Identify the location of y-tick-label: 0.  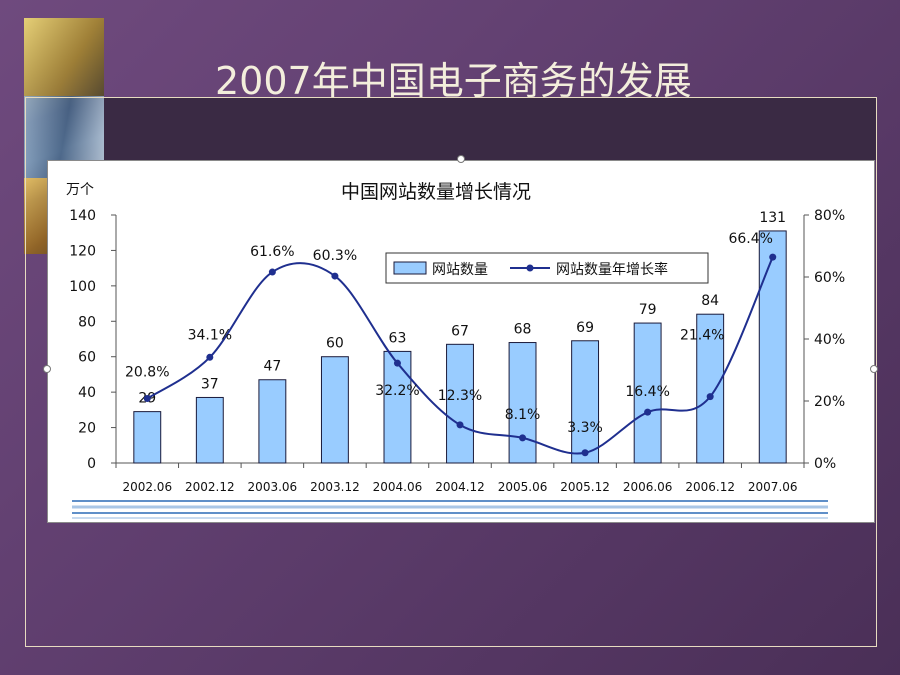
(91, 464).